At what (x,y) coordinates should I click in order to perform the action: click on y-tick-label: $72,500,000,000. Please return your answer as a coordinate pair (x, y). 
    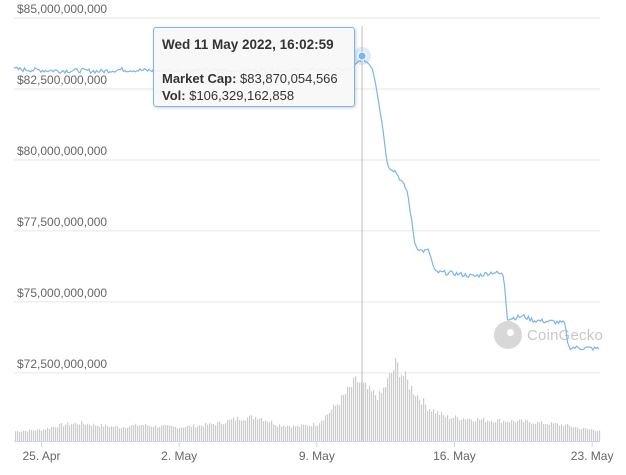
    Looking at the image, I should click on (62, 364).